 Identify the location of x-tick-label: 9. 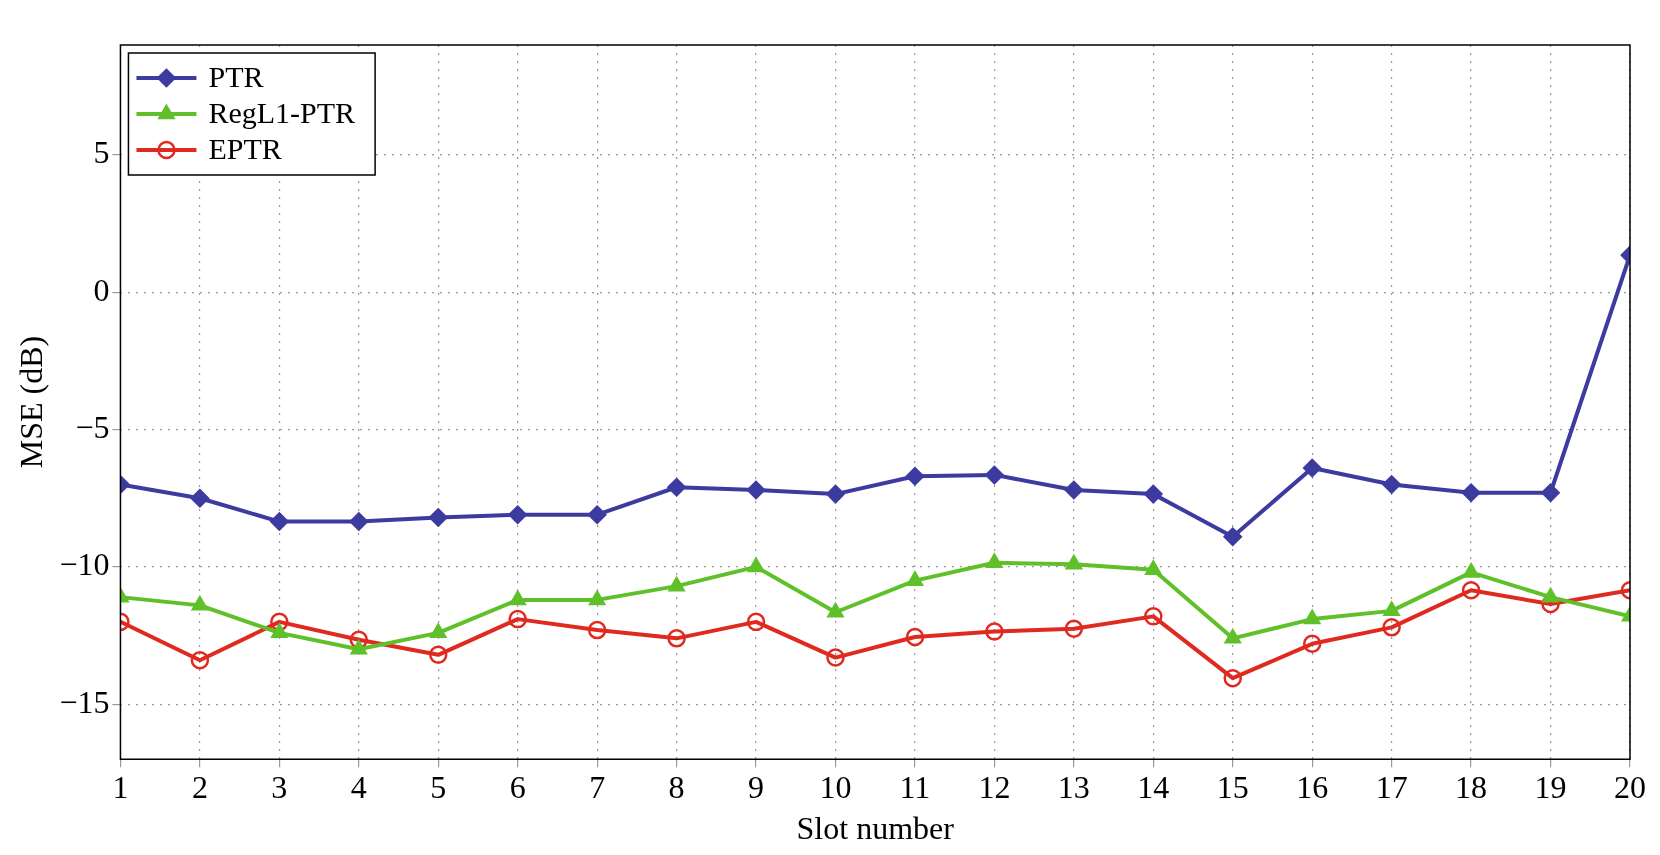
(756, 786).